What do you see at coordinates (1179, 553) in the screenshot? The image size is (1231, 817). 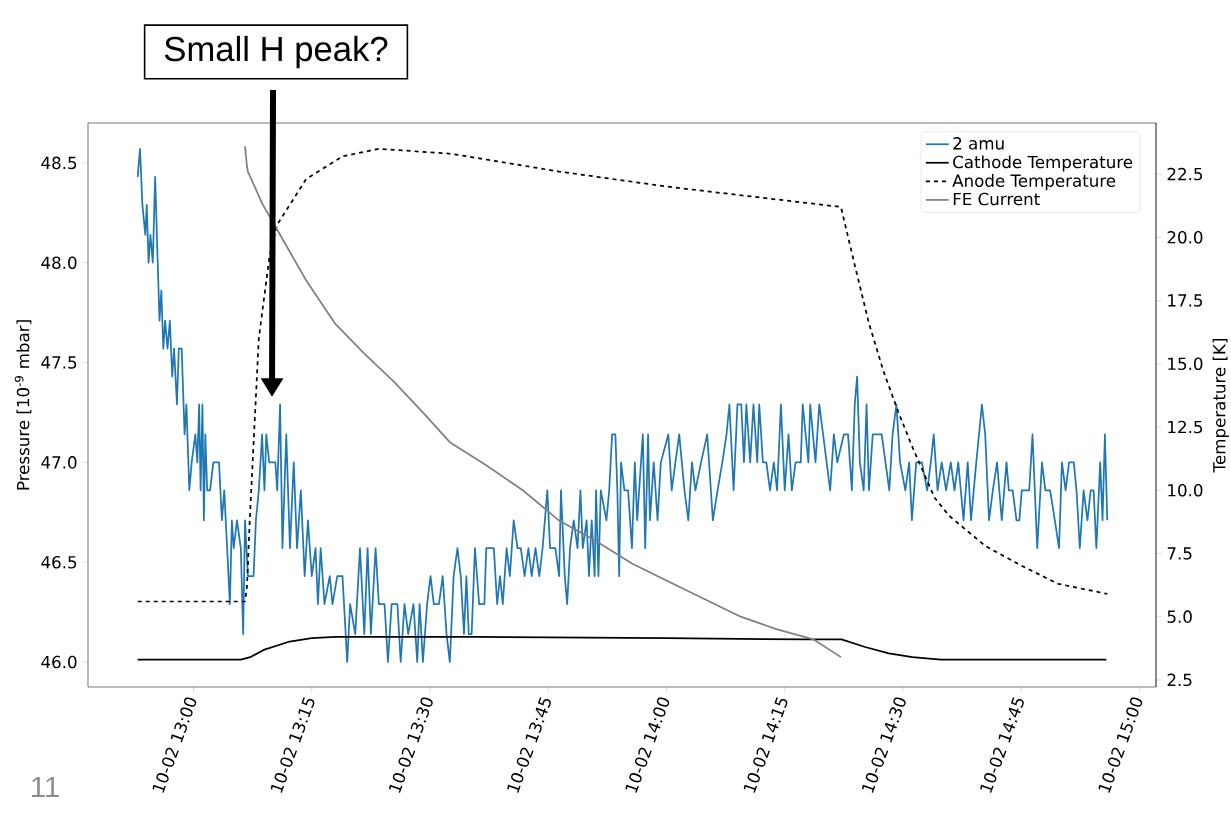 I see `y2-tick-label: 7.5` at bounding box center [1179, 553].